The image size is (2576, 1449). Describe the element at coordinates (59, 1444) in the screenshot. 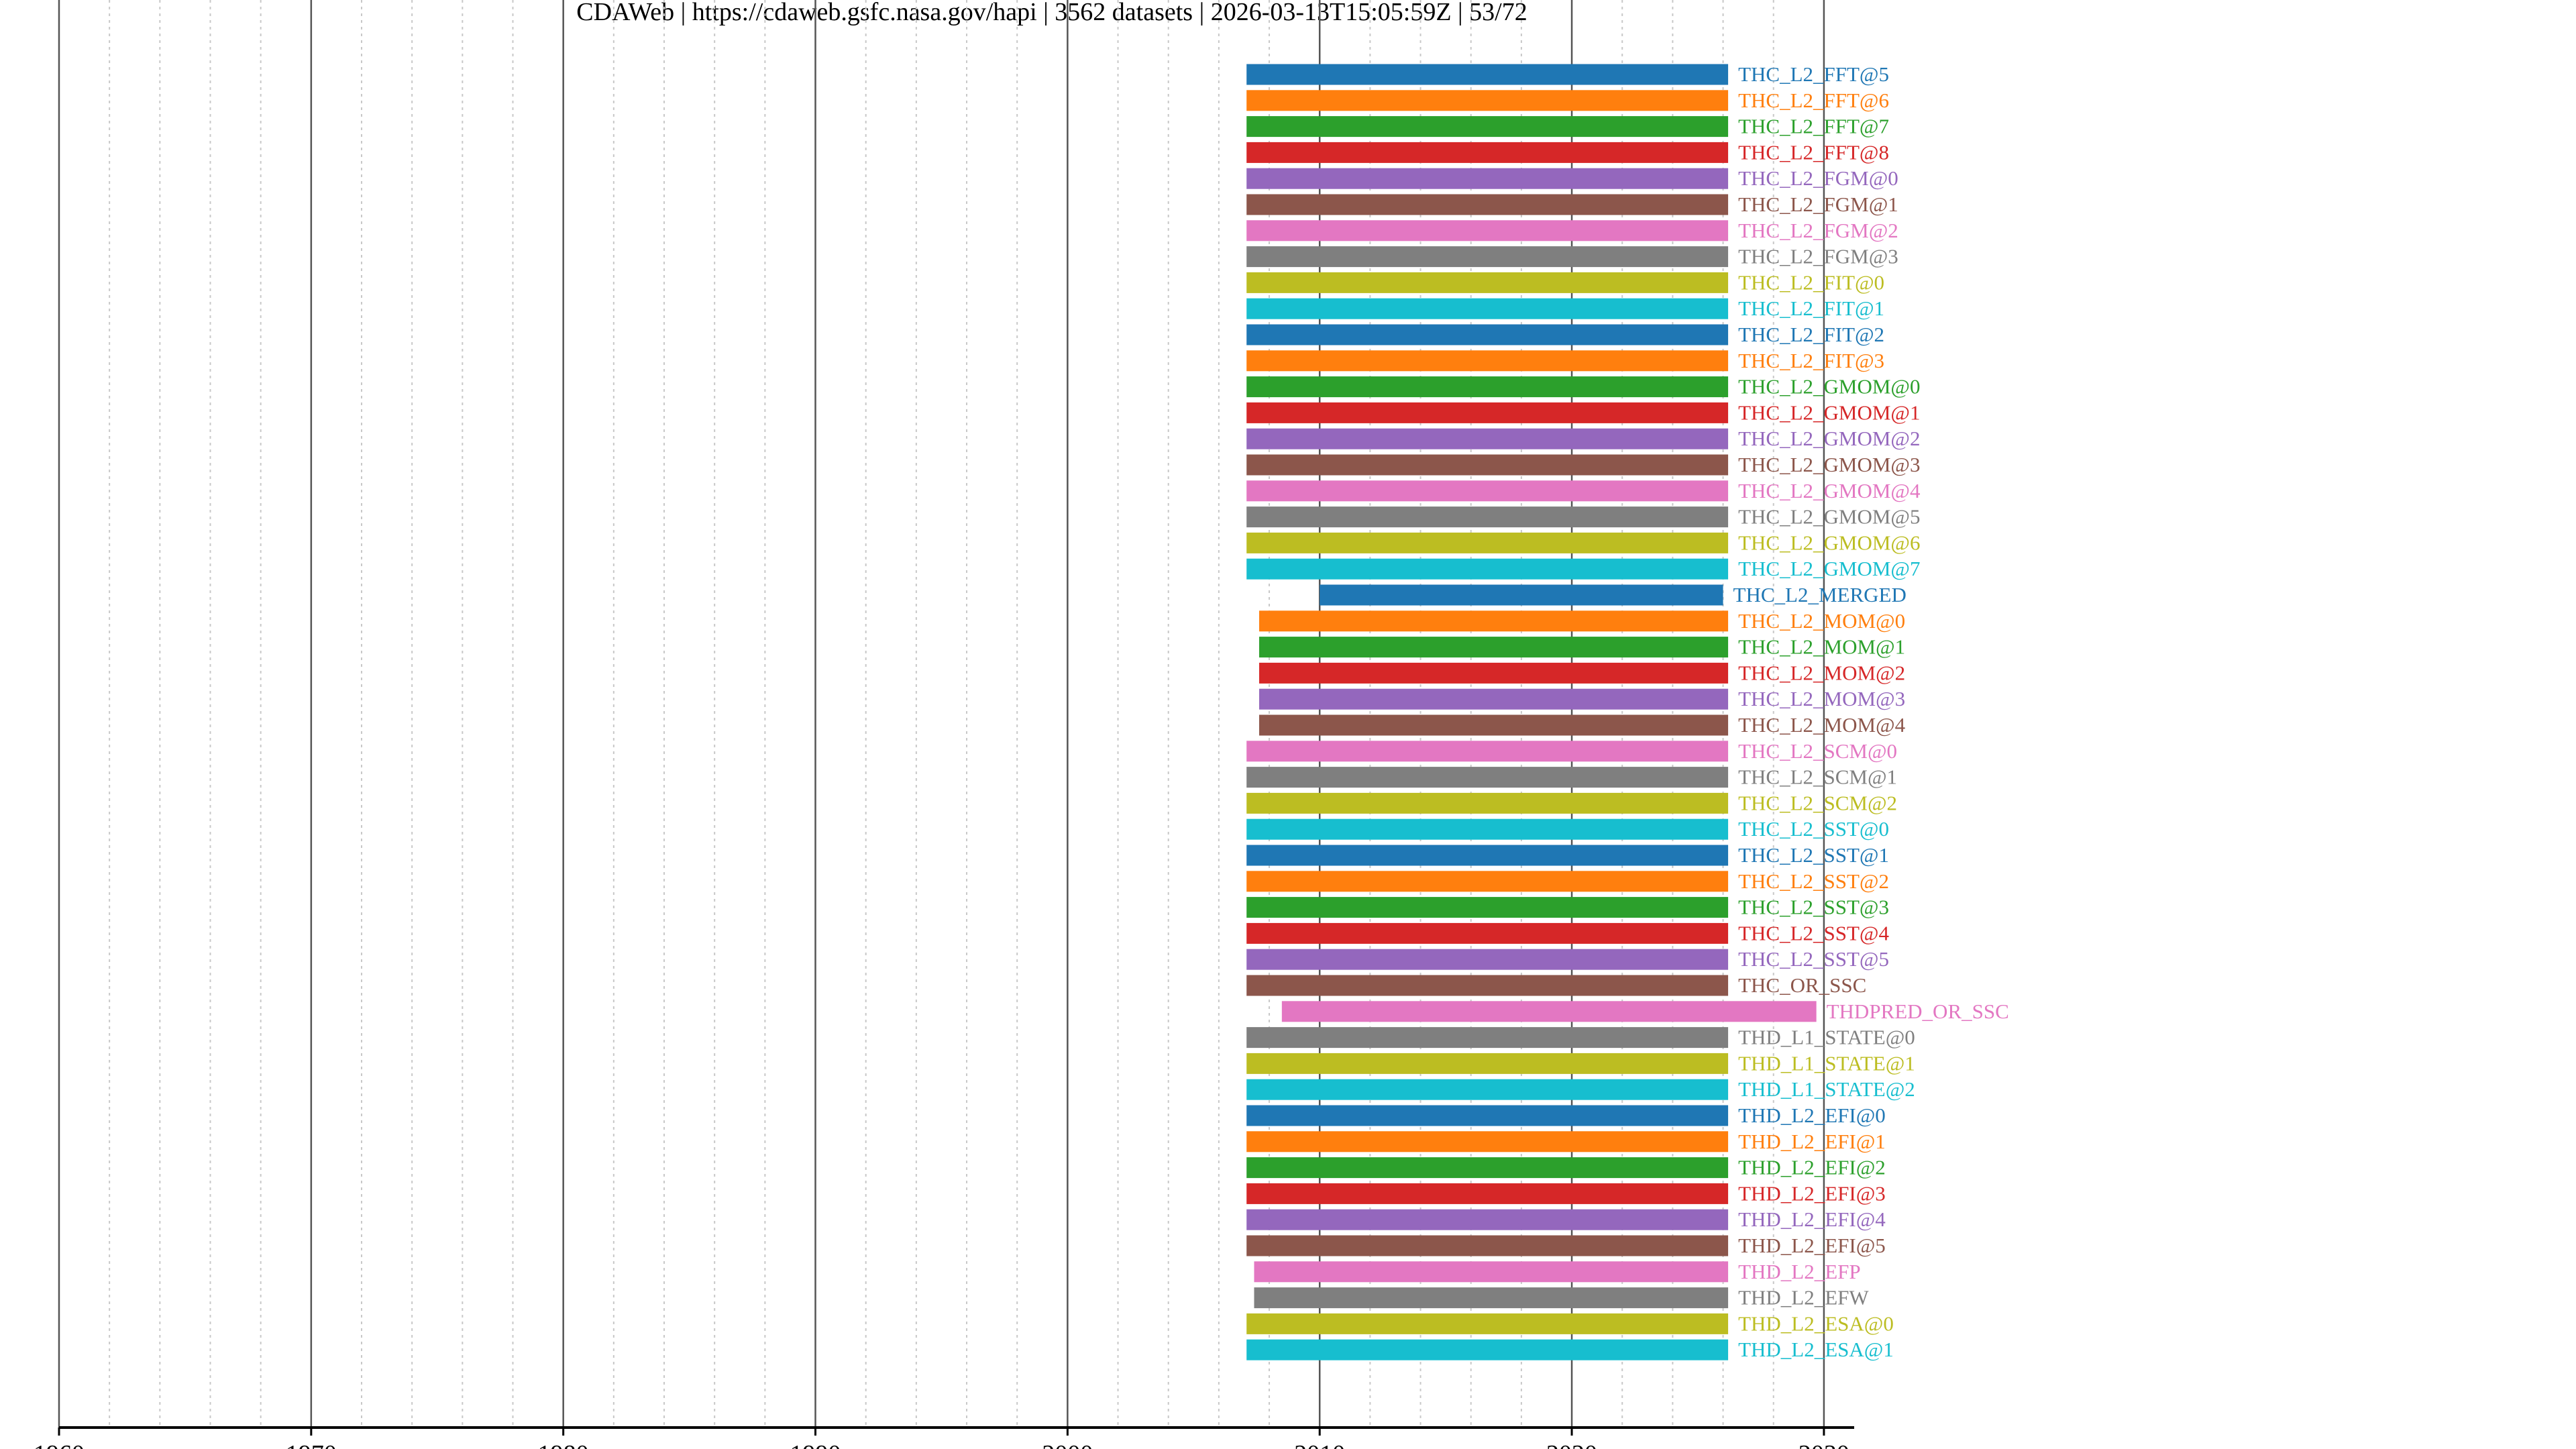

I see `x-tick-label: 1960` at that location.